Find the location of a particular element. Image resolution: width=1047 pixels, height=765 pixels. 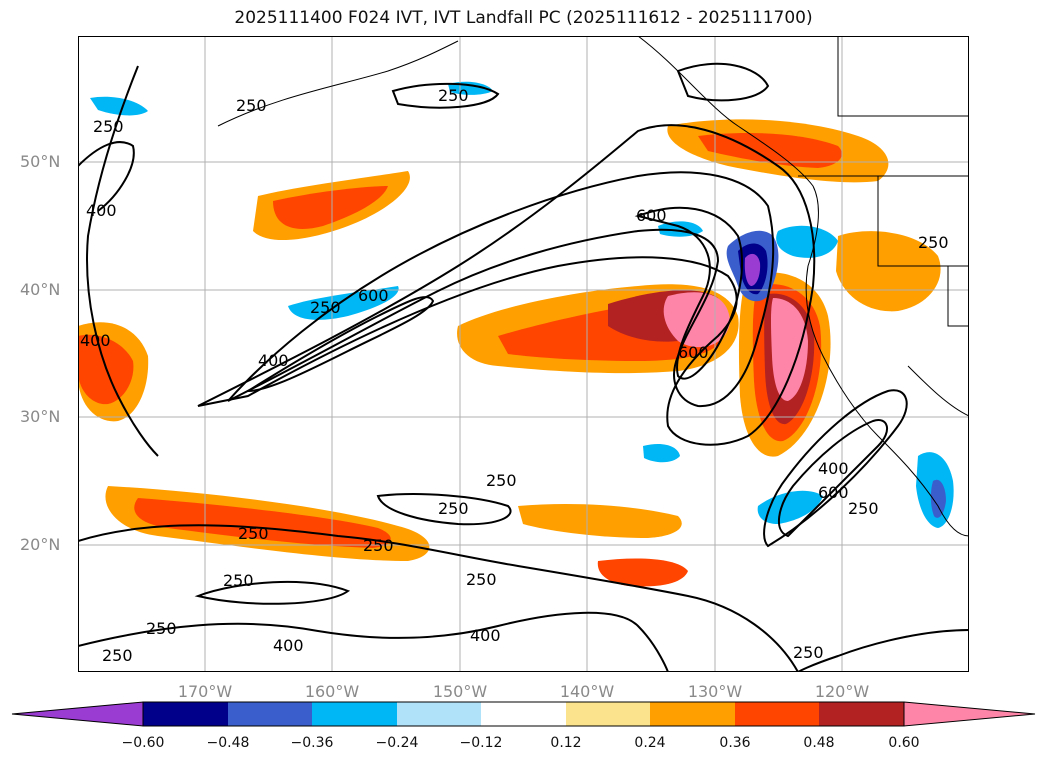

contour-label-250-south: 250 is located at coordinates (453, 508).